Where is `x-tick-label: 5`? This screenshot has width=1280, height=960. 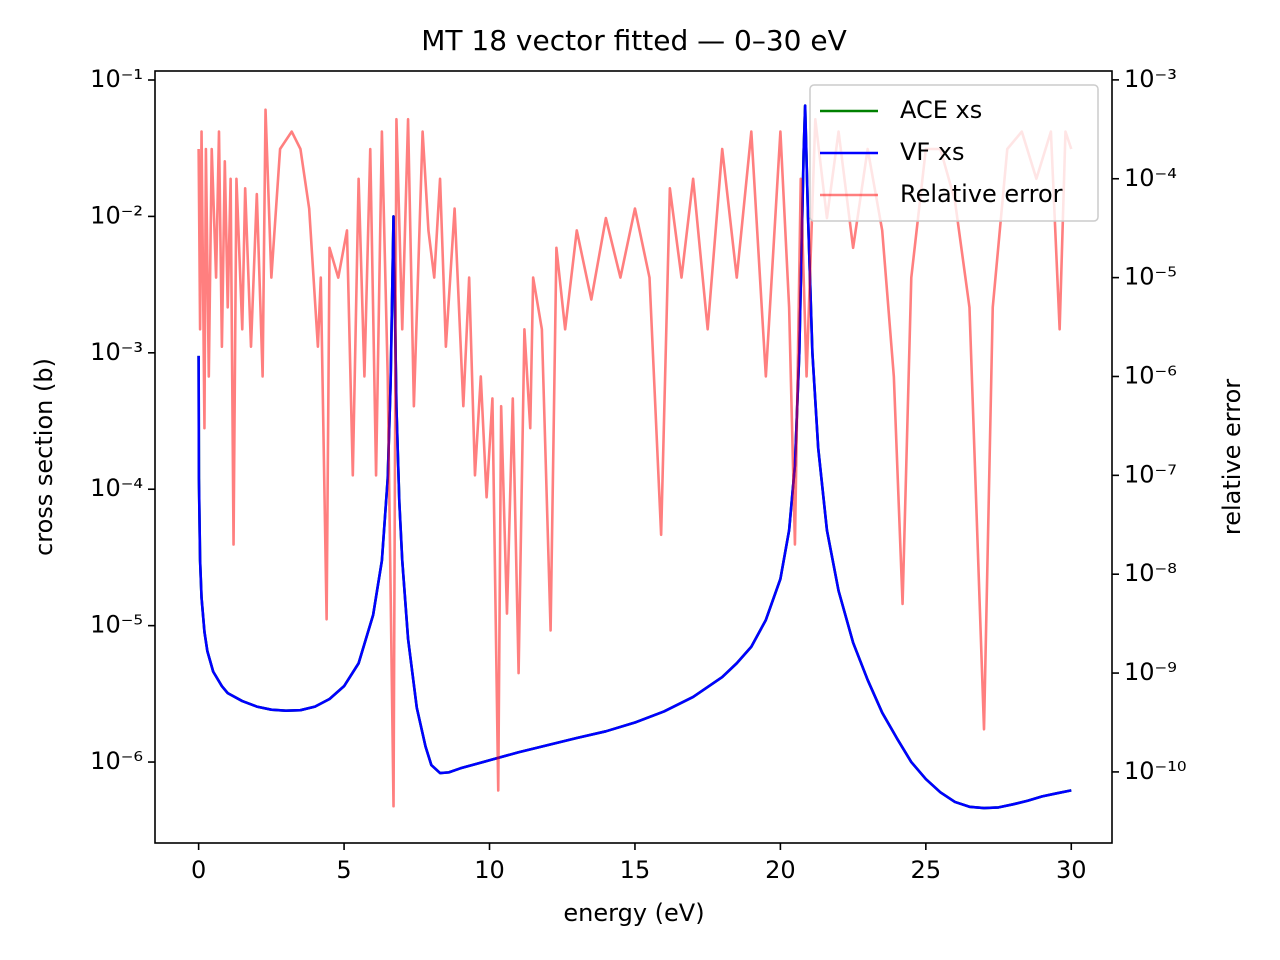 x-tick-label: 5 is located at coordinates (343, 870).